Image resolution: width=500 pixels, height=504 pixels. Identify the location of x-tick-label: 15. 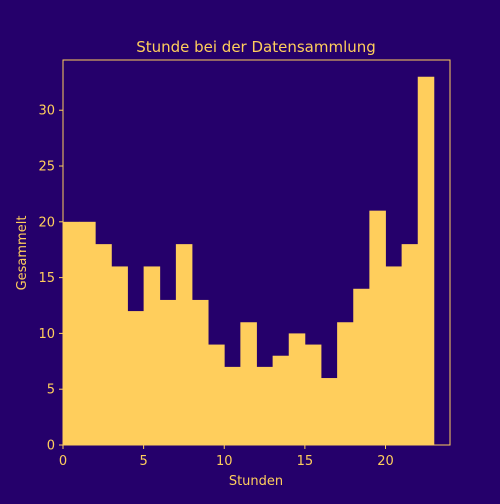
(305, 461).